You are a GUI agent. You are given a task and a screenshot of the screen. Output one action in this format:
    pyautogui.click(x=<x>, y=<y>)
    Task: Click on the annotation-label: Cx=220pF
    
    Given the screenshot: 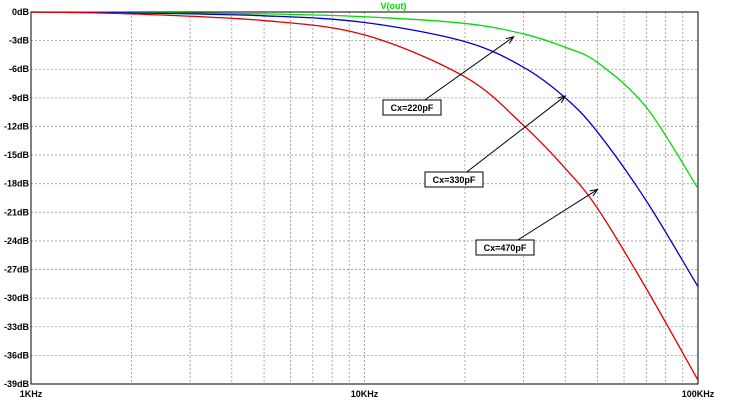 What is the action you would take?
    pyautogui.click(x=412, y=108)
    